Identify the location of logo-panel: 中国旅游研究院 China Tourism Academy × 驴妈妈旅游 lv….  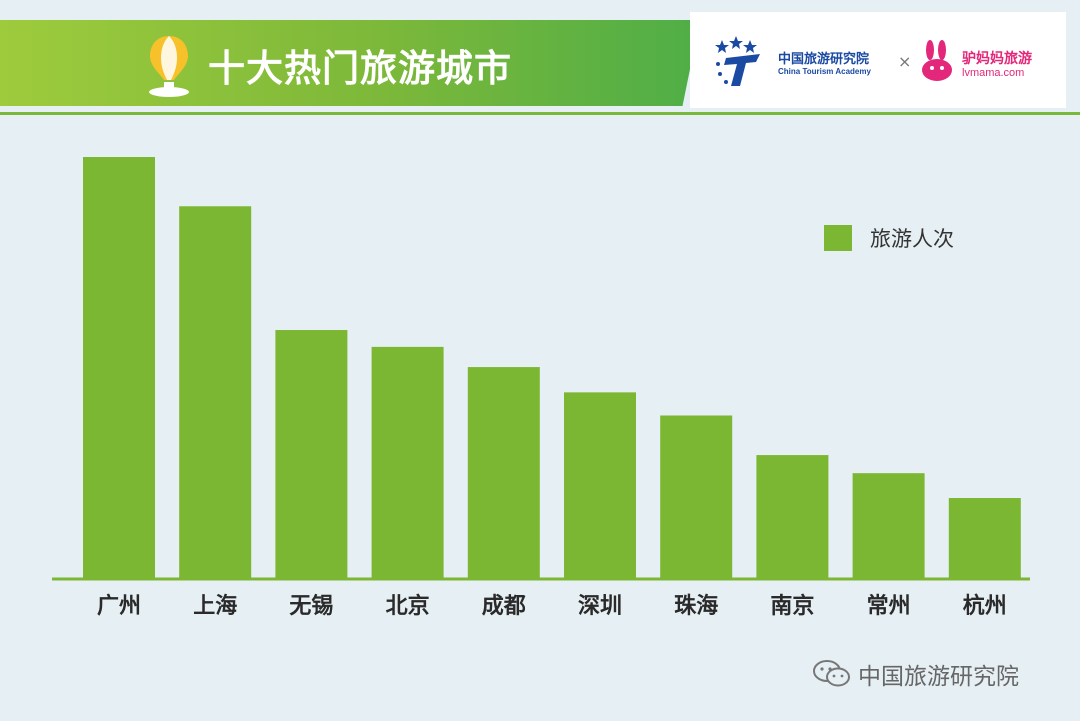
(878, 60).